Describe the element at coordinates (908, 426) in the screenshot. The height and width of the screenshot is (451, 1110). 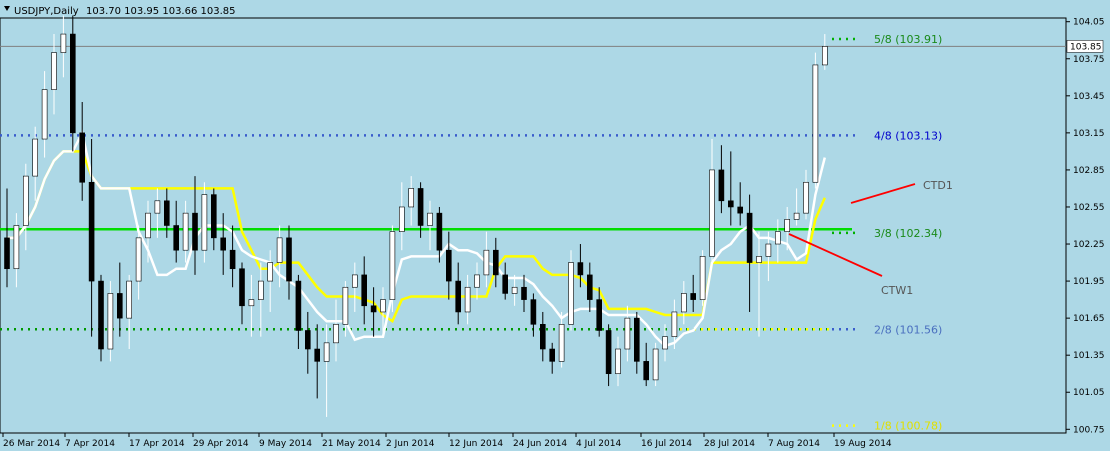
I see `level-label: 1/8 (100.78)` at that location.